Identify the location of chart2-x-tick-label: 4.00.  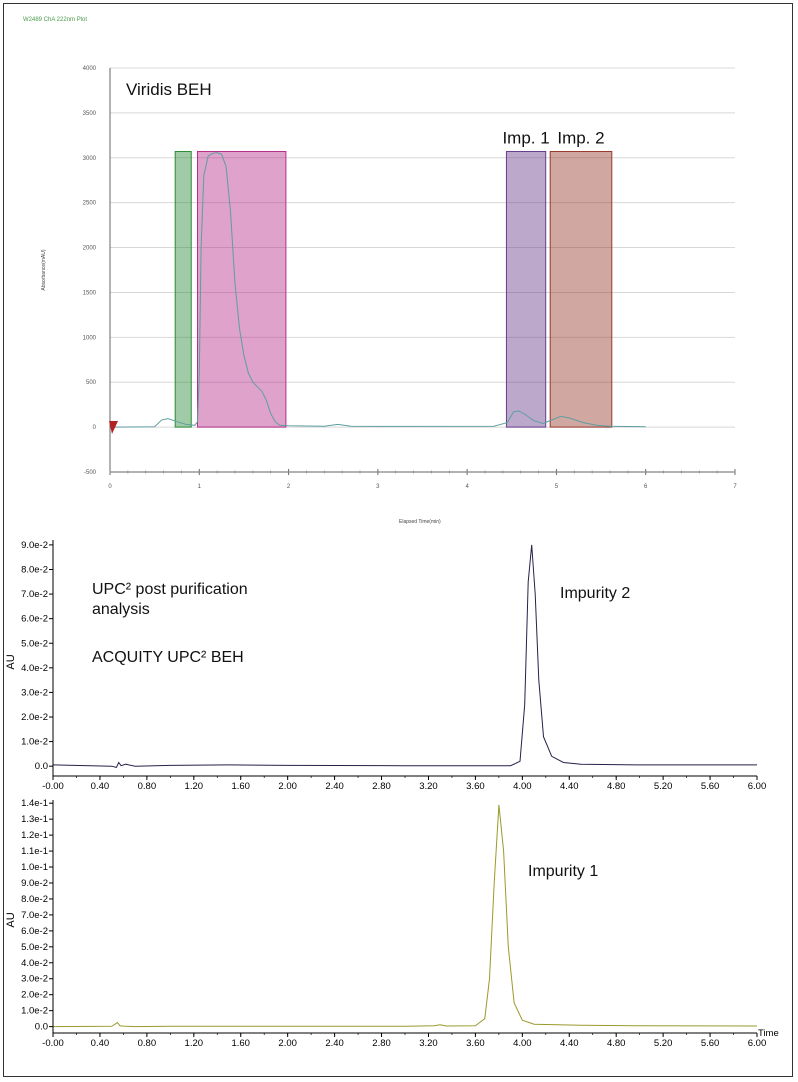
(522, 786).